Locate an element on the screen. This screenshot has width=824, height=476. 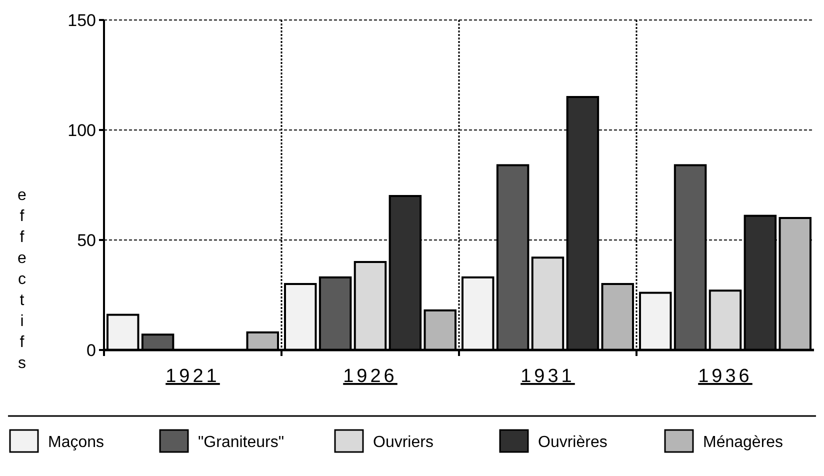
legend-label: Ouvriers is located at coordinates (403, 442).